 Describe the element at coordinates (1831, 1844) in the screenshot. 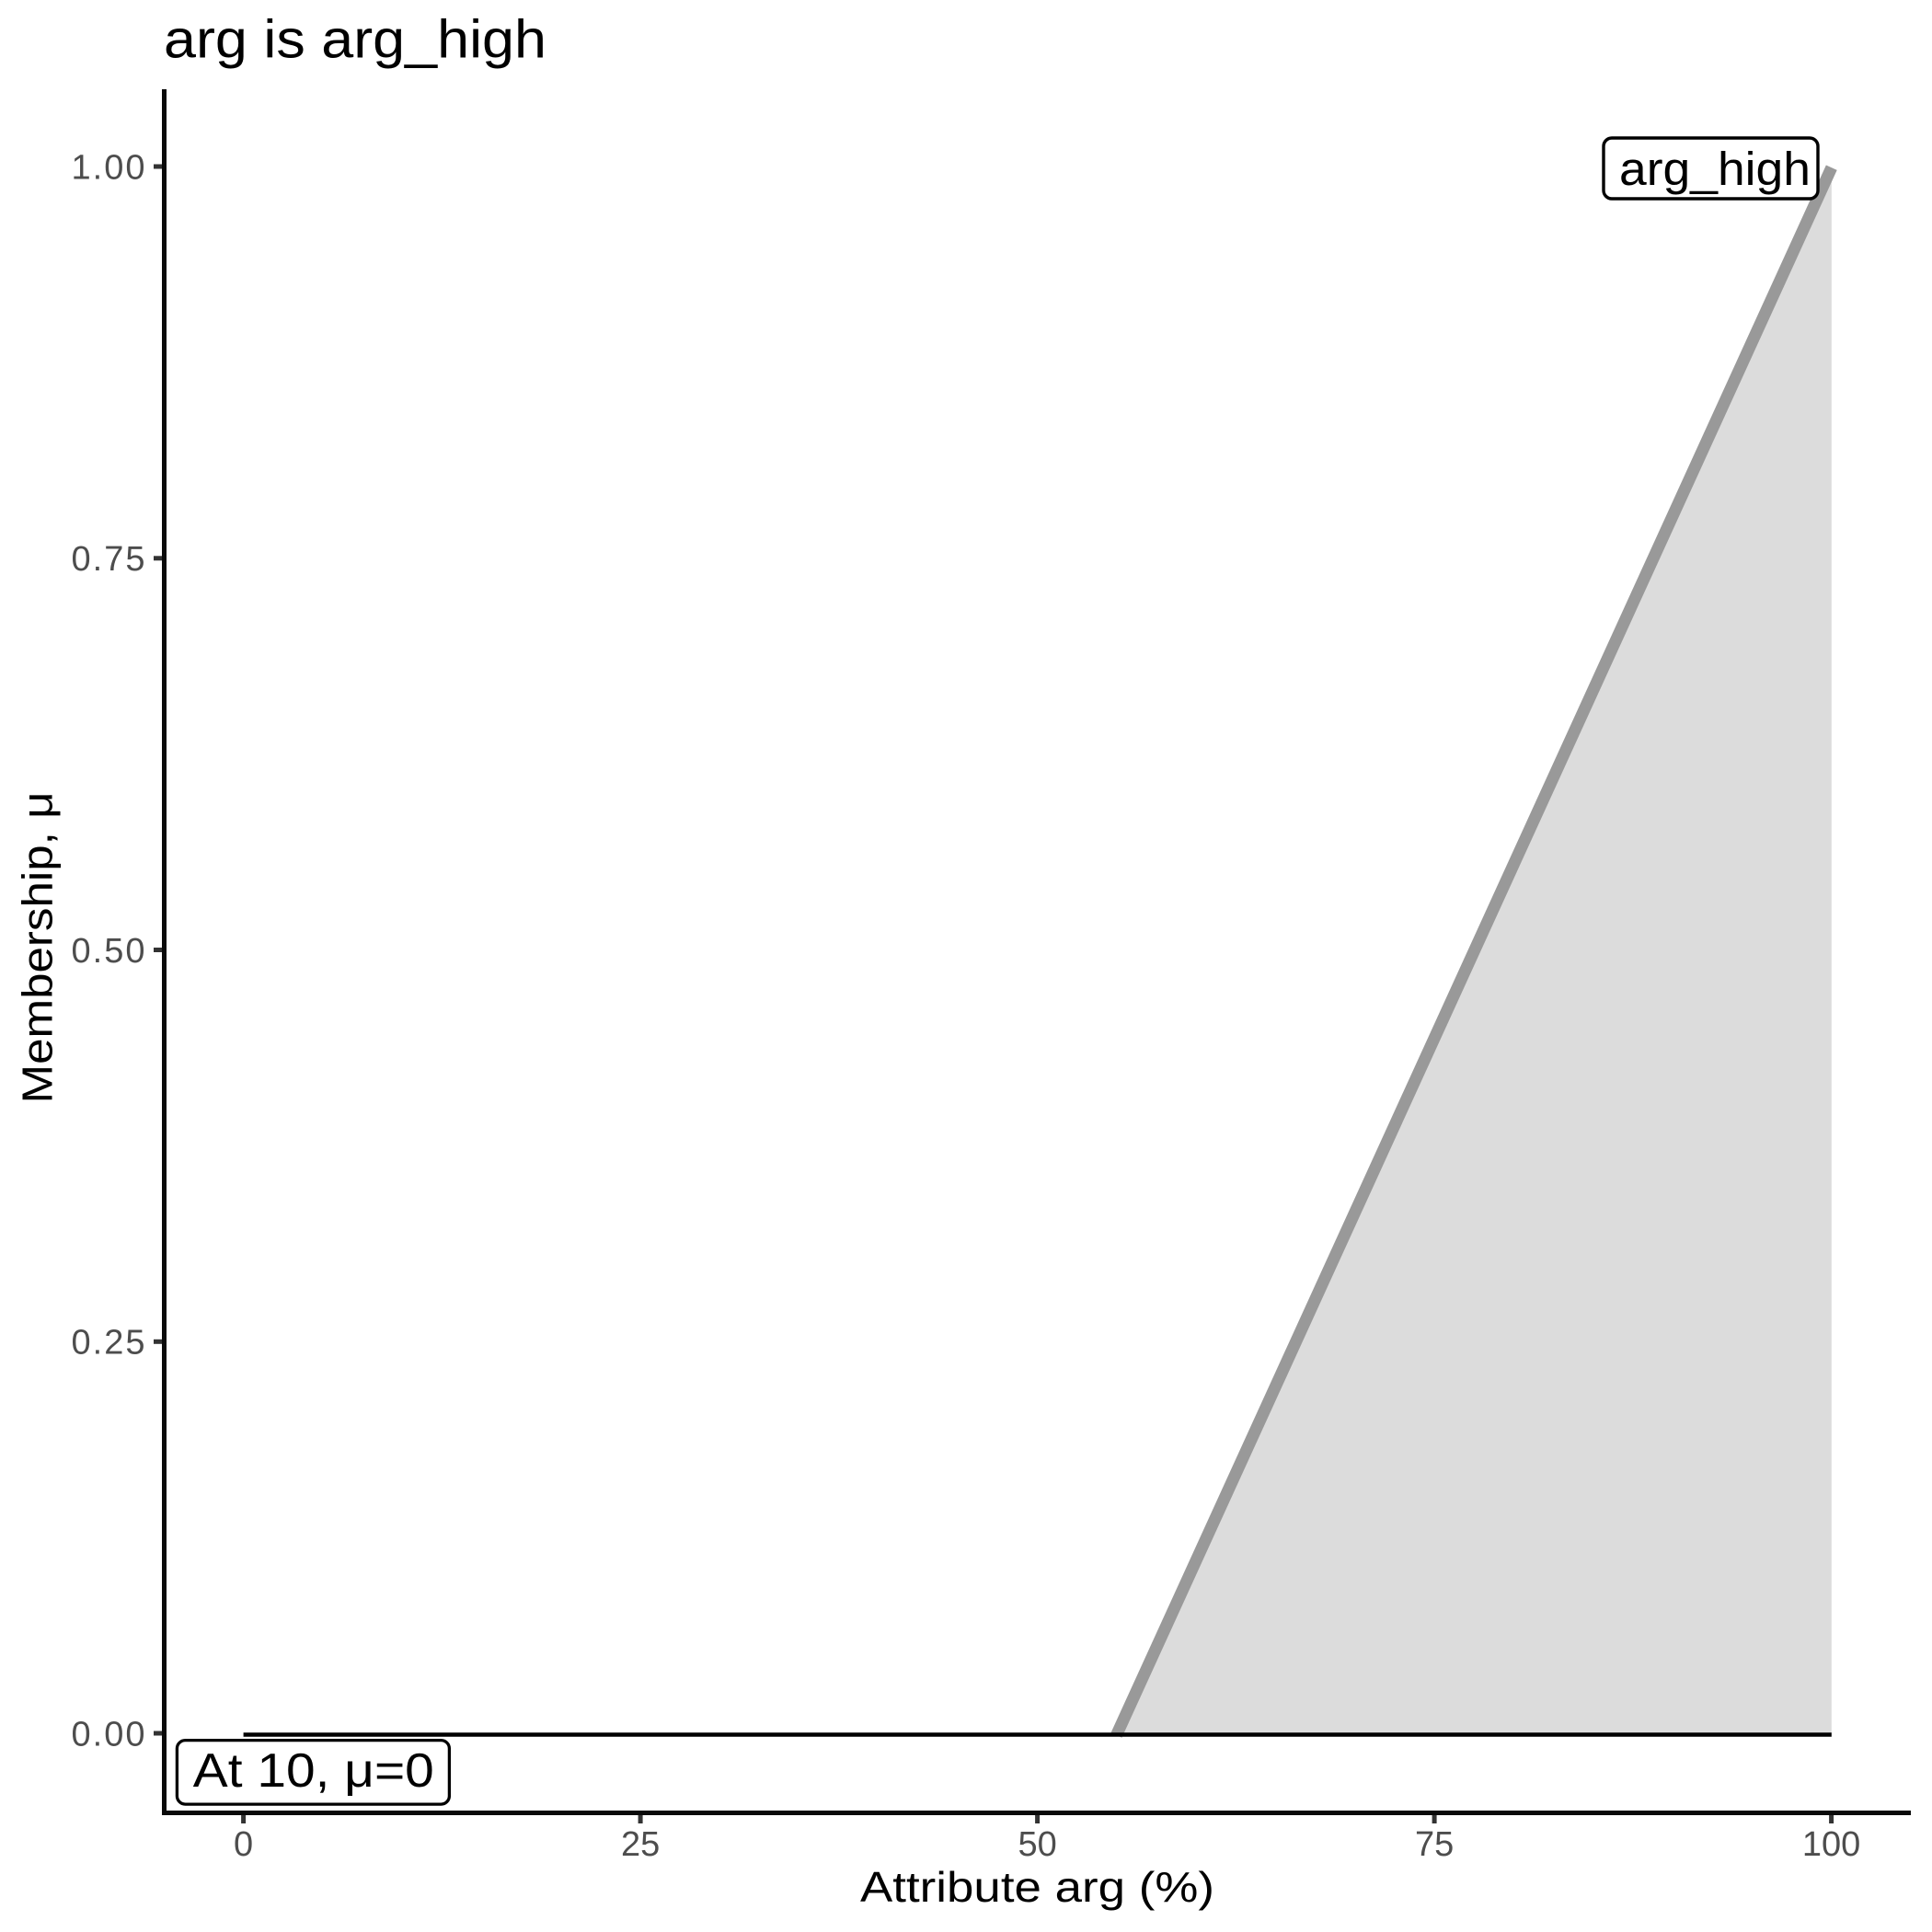

I see `svg-text: 100` at that location.